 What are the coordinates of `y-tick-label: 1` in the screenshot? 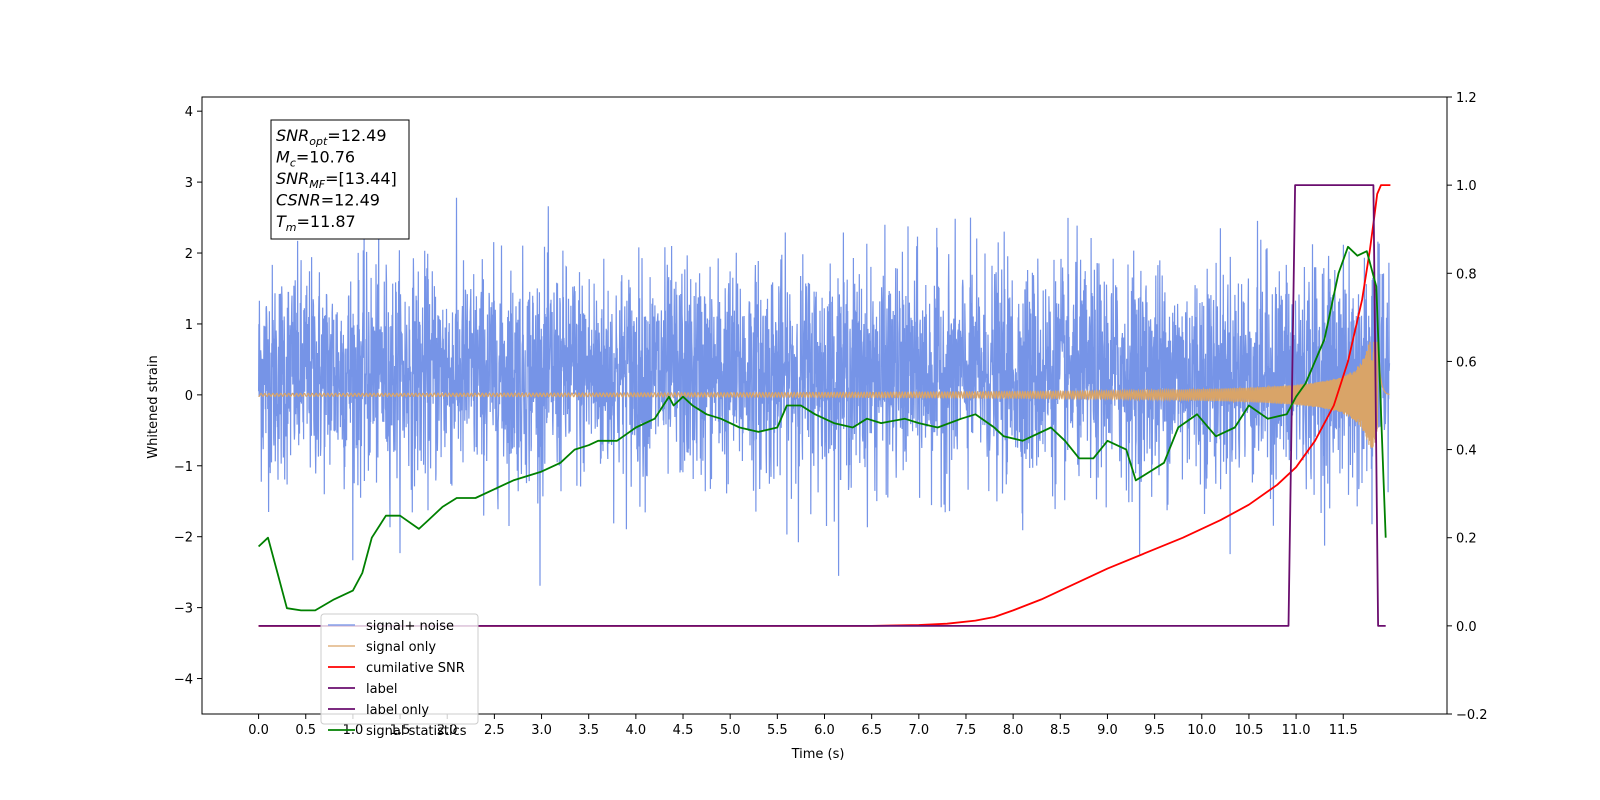 It's located at (189, 325).